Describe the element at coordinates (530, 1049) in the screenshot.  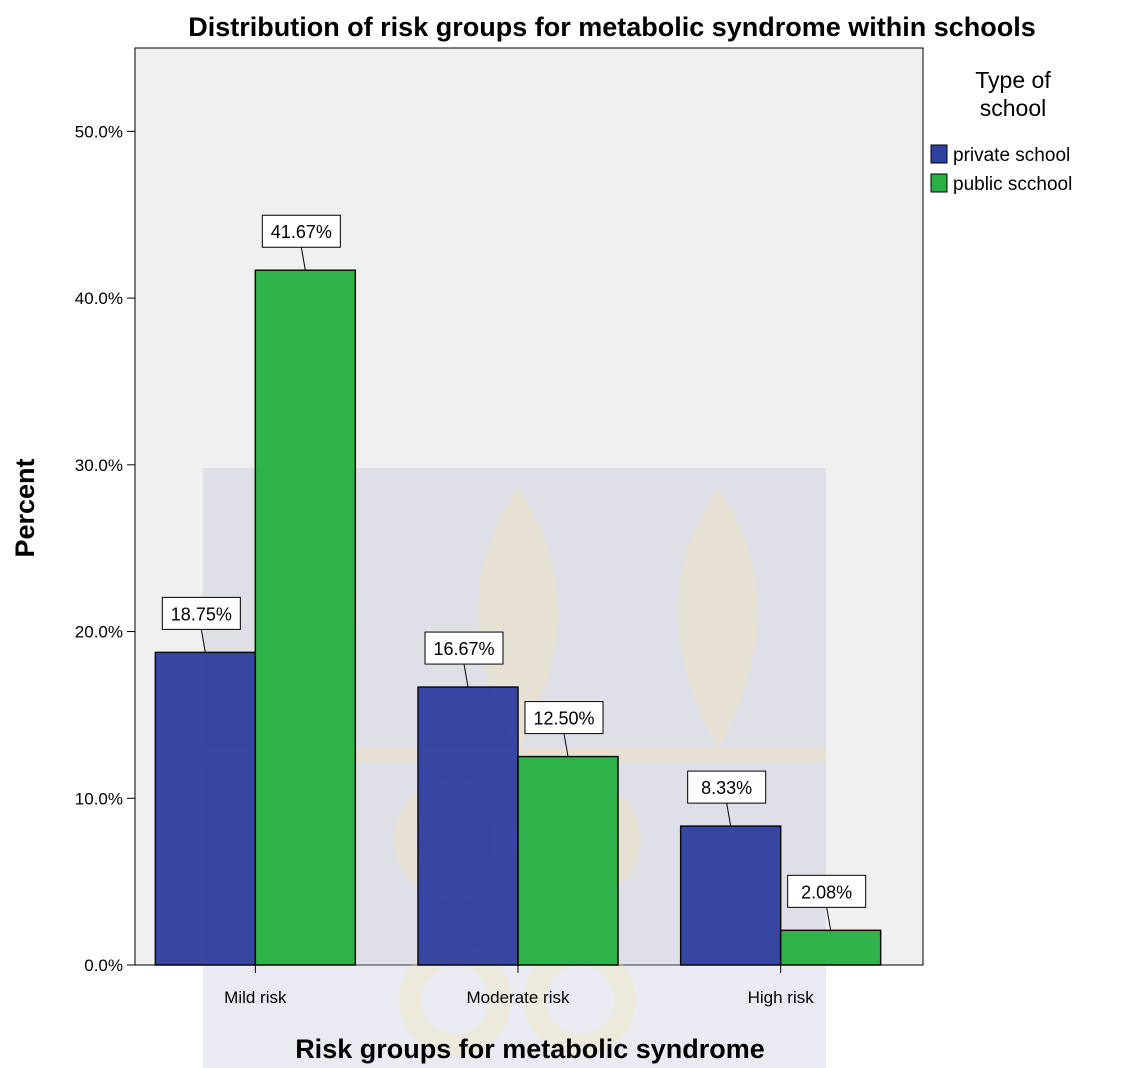
I see `x-axis-title: Risk groups for metabolic syndrome` at that location.